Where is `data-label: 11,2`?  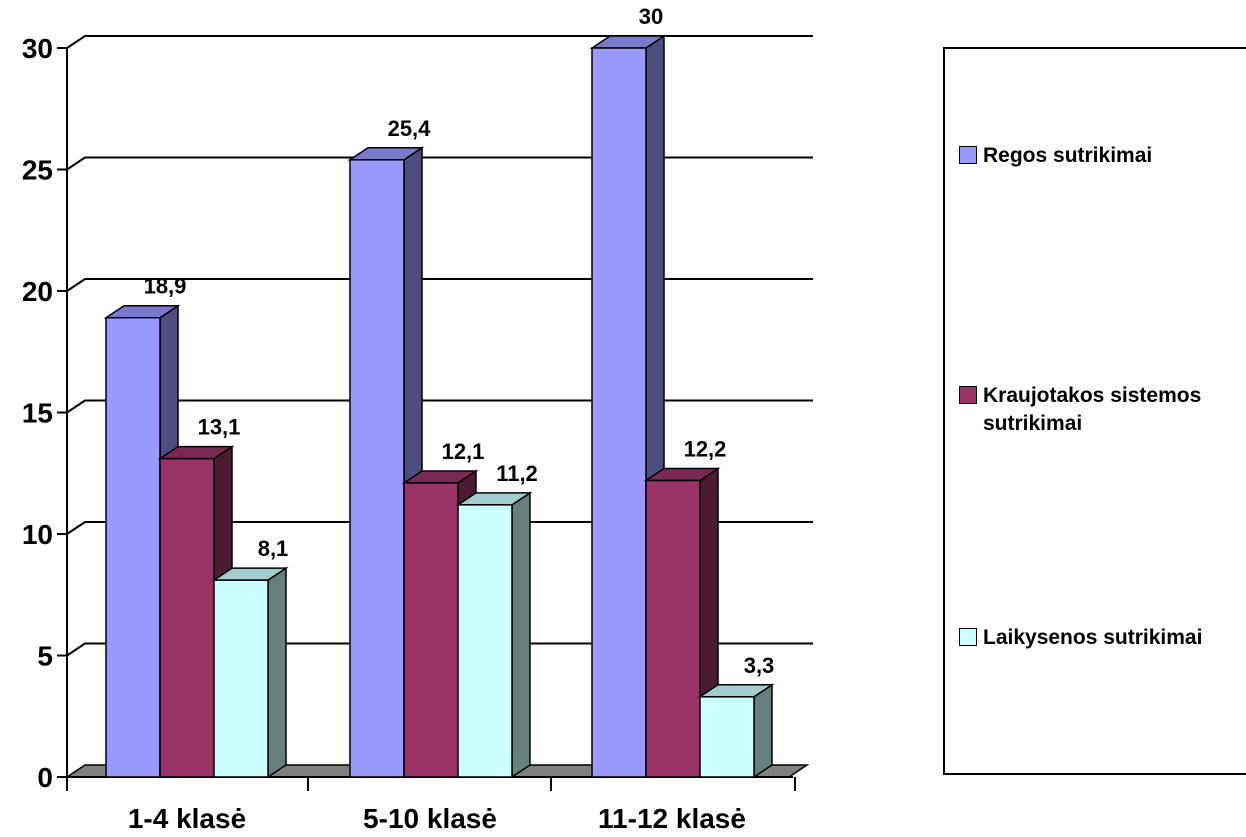 data-label: 11,2 is located at coordinates (517, 473).